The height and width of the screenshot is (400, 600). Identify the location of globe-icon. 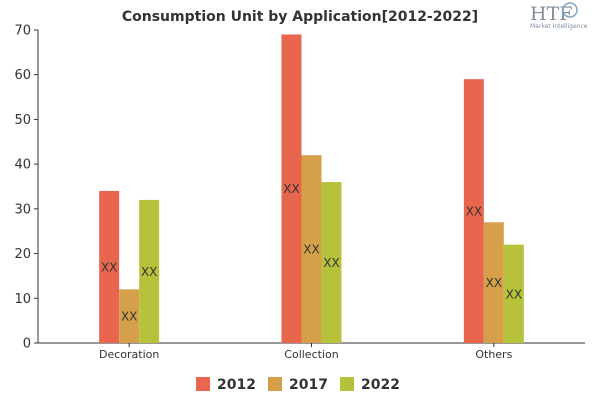
(570, 10).